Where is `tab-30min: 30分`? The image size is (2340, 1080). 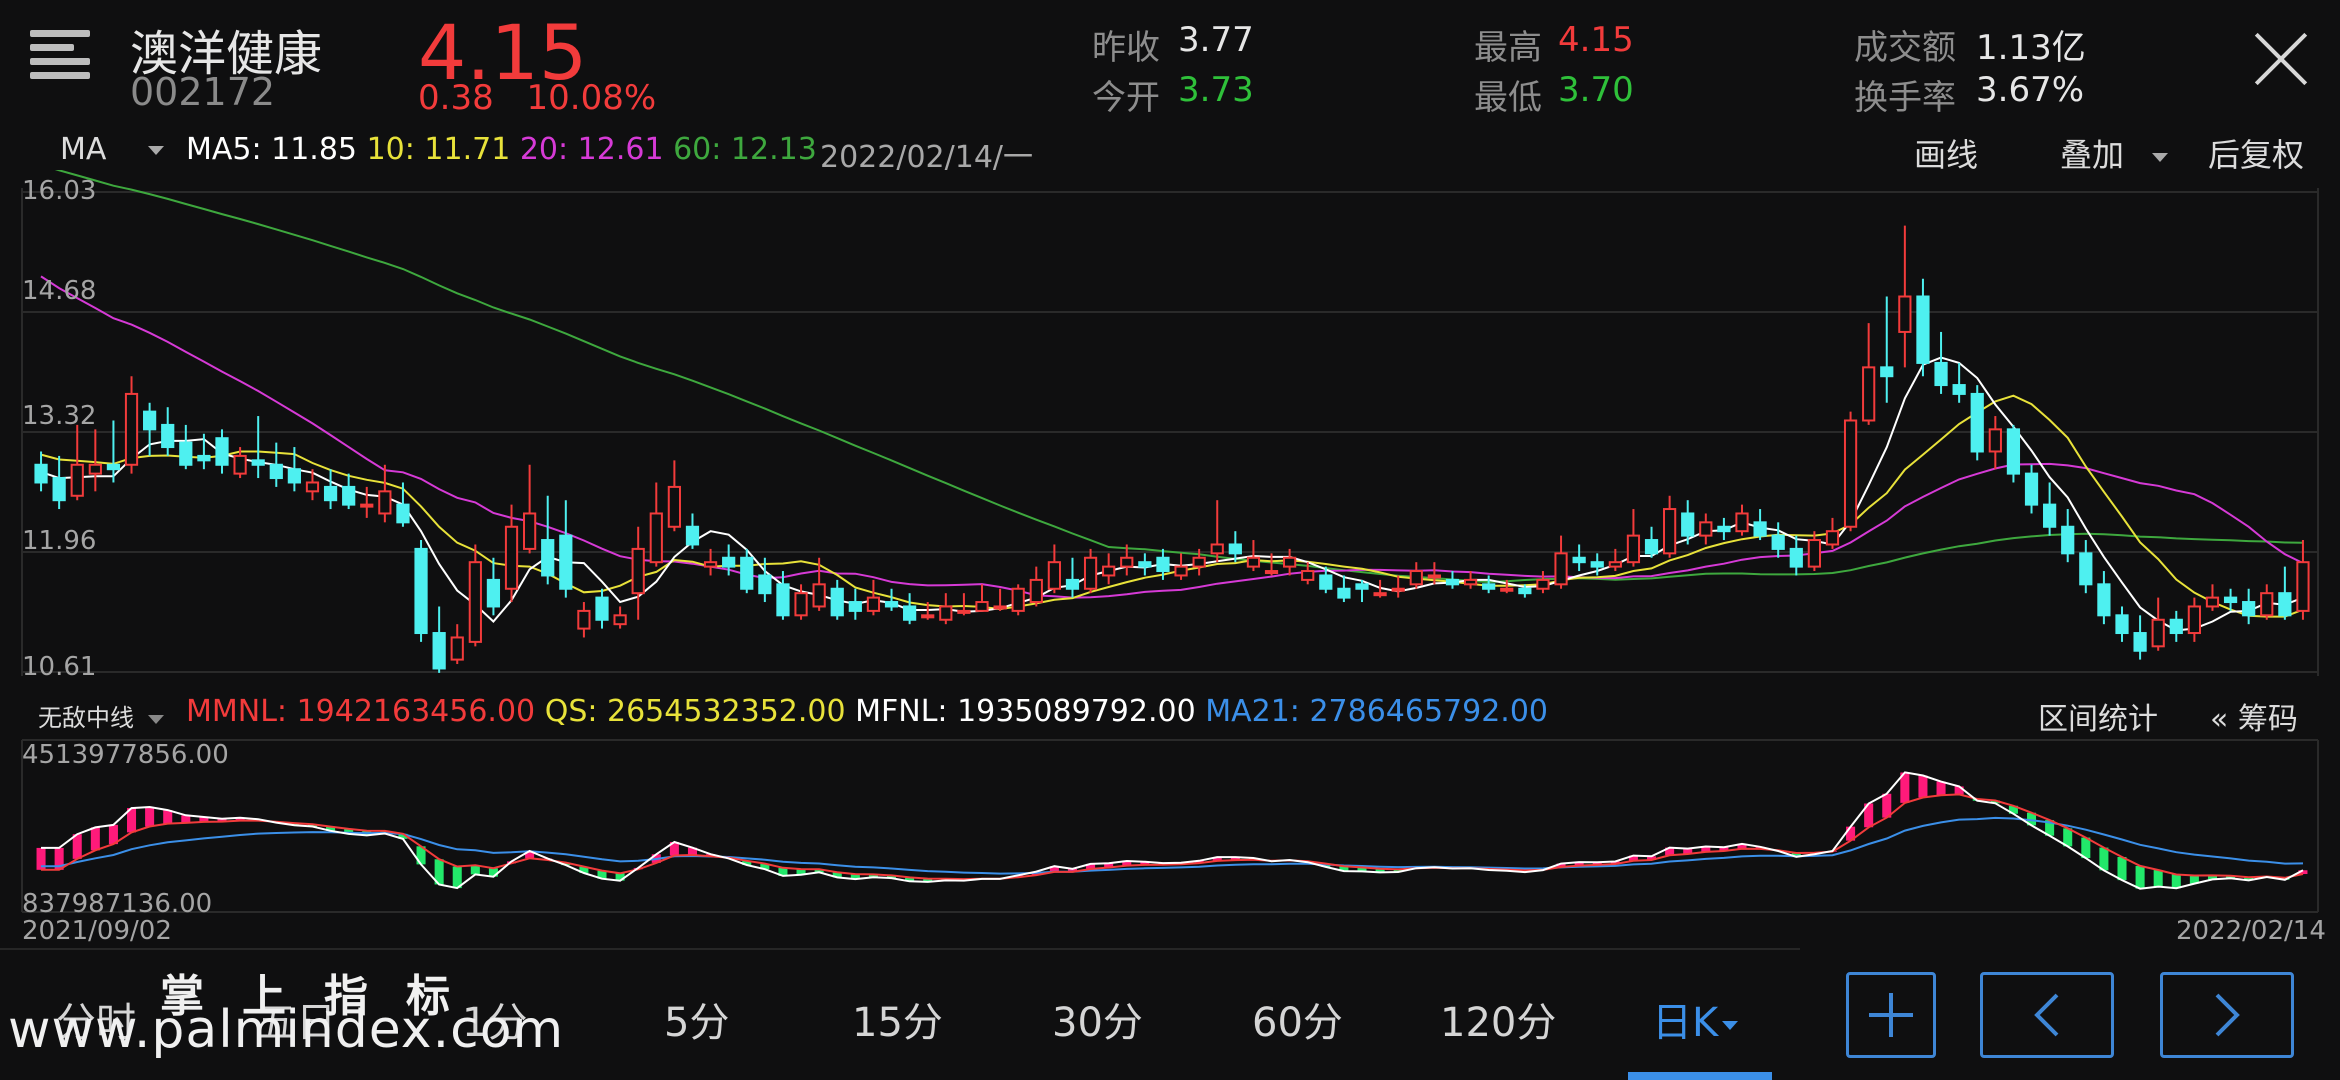 tab-30min: 30分 is located at coordinates (1097, 1023).